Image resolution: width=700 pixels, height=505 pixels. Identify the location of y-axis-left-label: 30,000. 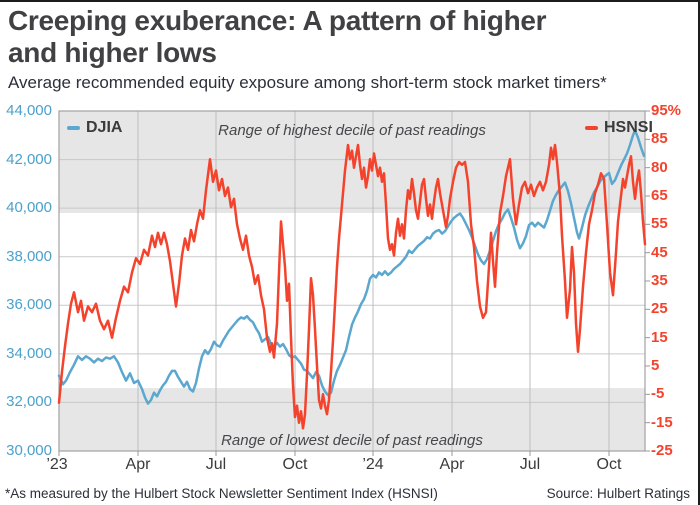
(29, 450).